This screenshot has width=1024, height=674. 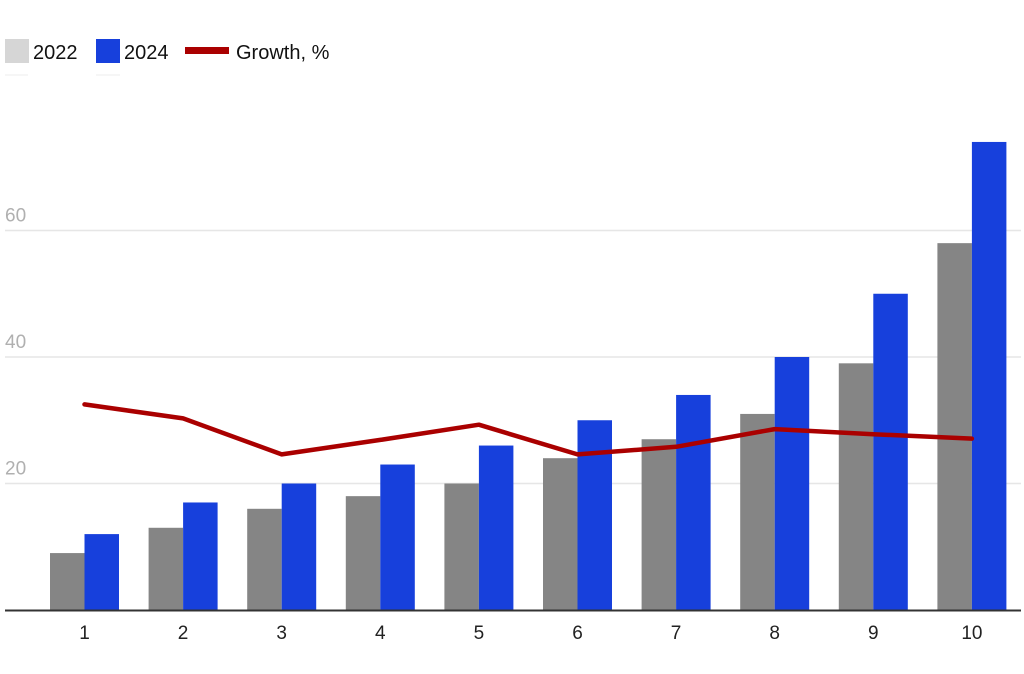 What do you see at coordinates (676, 633) in the screenshot?
I see `x-tick-label-7: 7` at bounding box center [676, 633].